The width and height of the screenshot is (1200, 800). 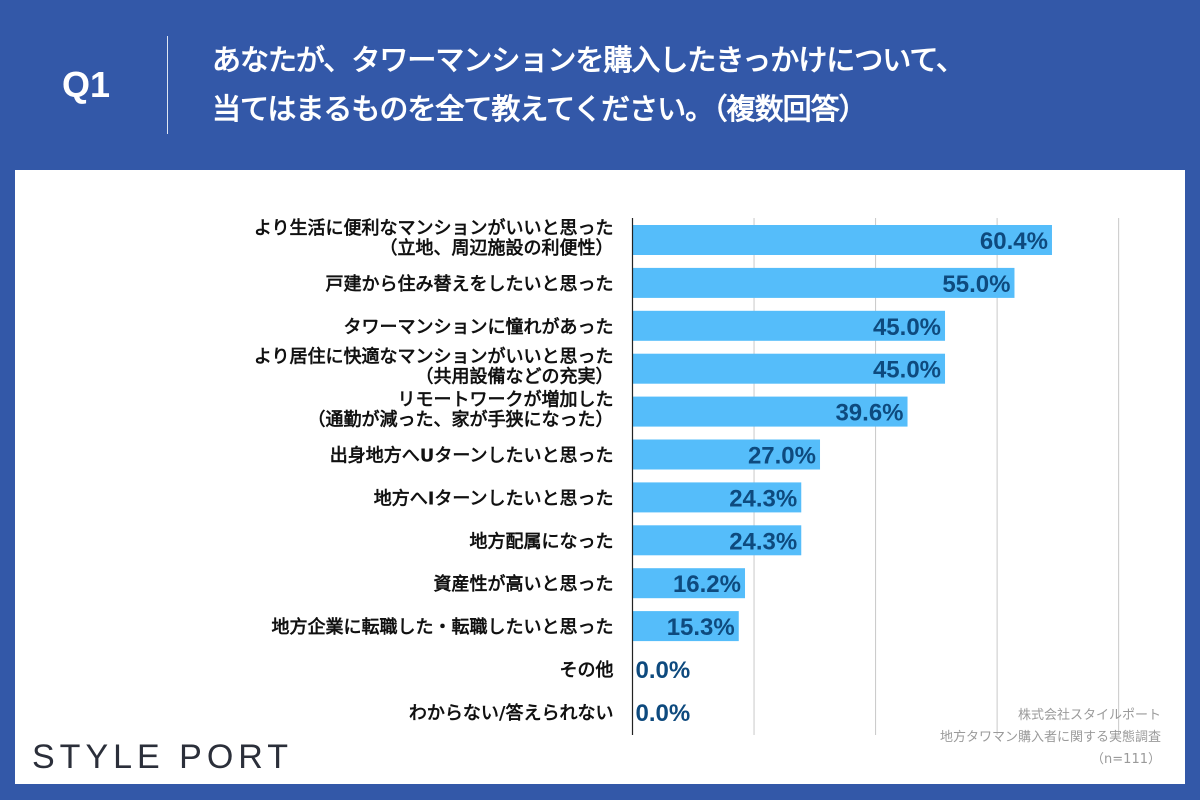 I want to click on question-line-2: 当てはまるものを全て教えてください。（複数回答）, so click(x=540, y=109).